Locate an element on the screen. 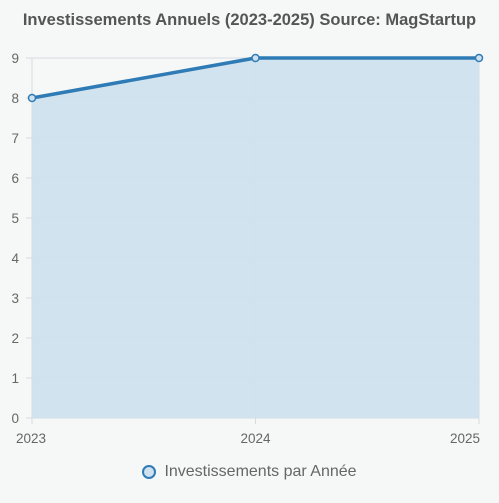  y-axis-ticks: 0 1 2 3 4 5 6 7 8 9 is located at coordinates (15, 238).